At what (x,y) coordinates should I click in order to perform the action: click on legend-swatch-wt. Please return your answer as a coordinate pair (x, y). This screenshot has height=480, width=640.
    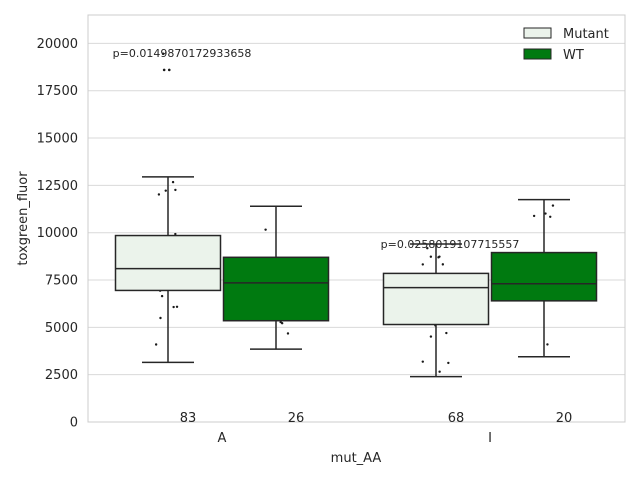
    Looking at the image, I should click on (537, 54).